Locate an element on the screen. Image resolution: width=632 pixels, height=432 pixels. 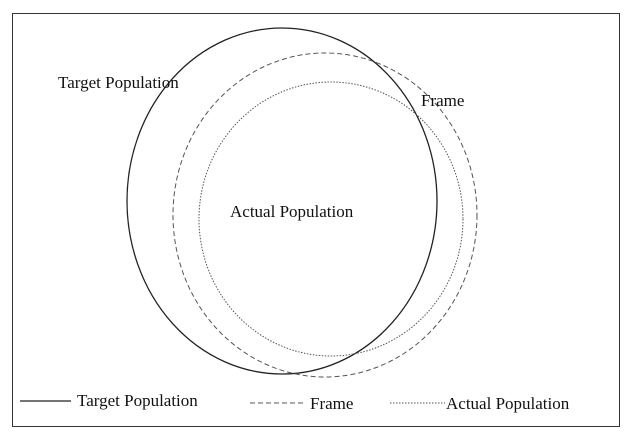
actual-population-label: Actual Population is located at coordinates (292, 211).